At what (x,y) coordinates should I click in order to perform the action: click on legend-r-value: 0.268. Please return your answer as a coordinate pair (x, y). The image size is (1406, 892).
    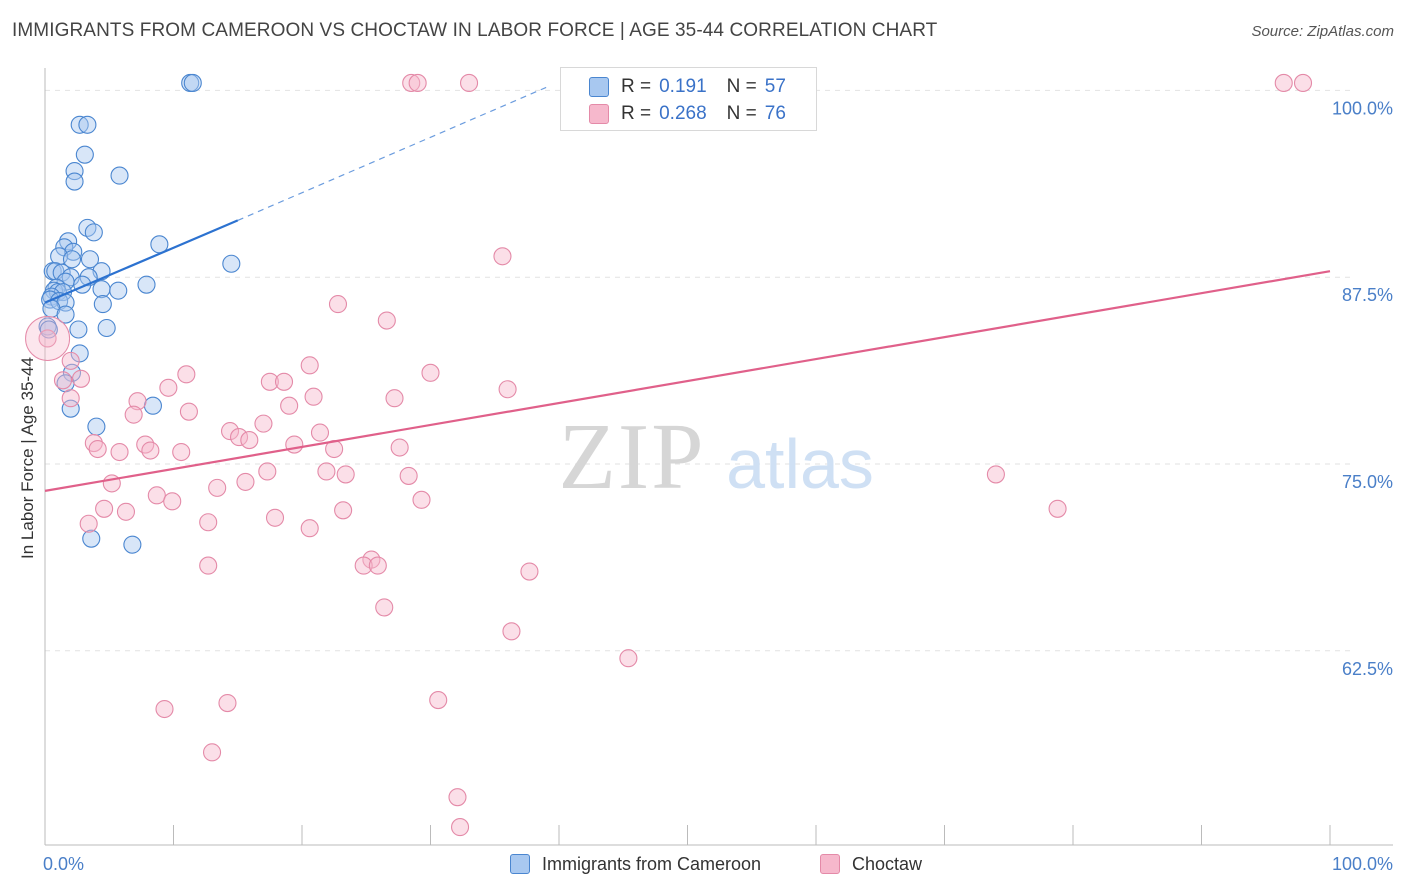
    Looking at the image, I should click on (683, 113).